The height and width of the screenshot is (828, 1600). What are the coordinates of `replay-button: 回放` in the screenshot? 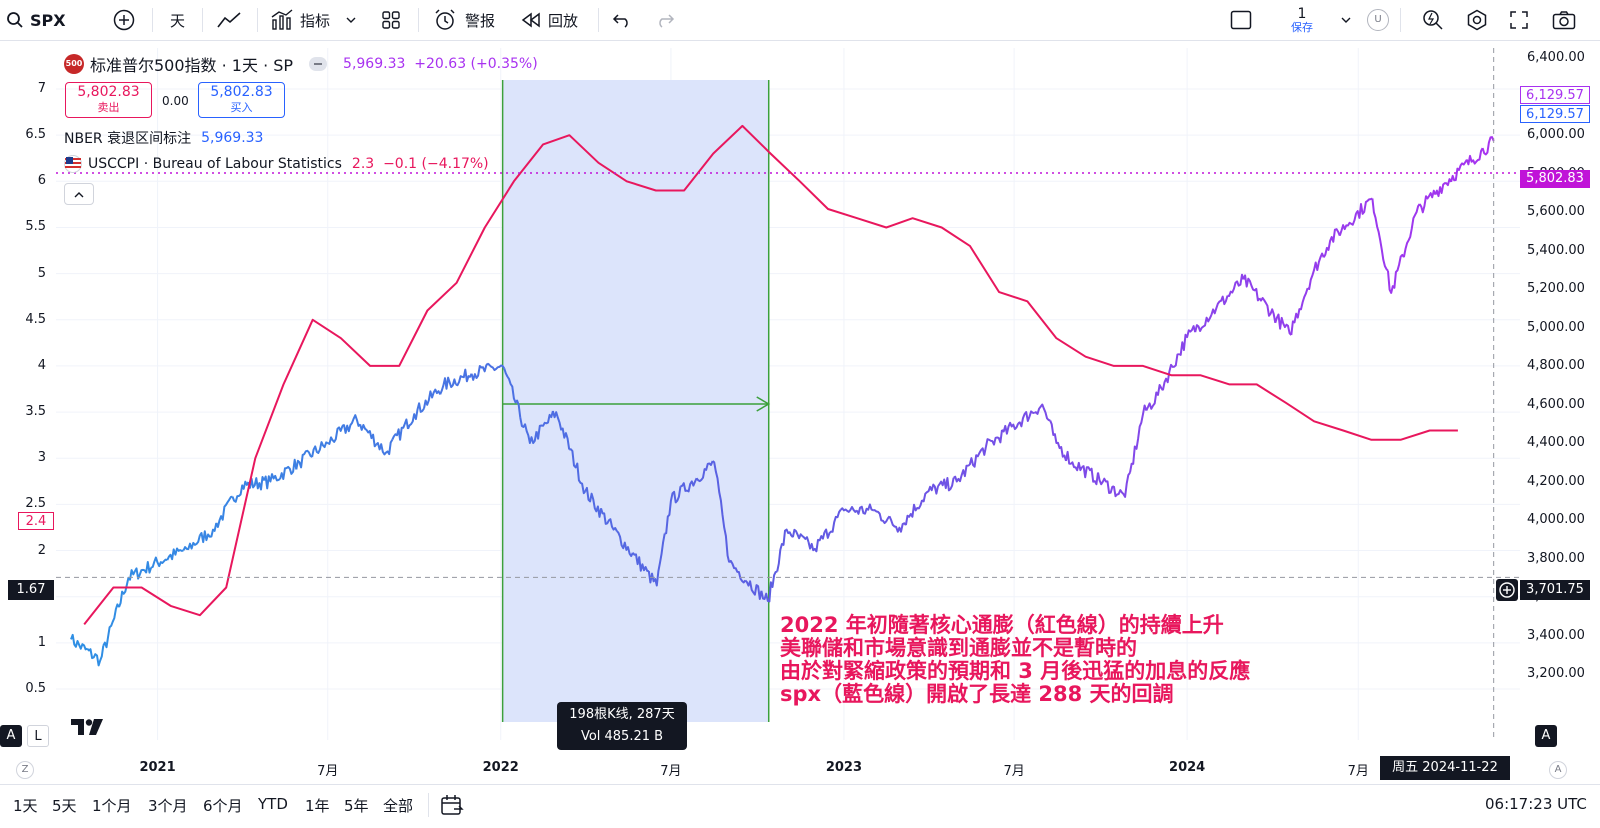 It's located at (549, 20).